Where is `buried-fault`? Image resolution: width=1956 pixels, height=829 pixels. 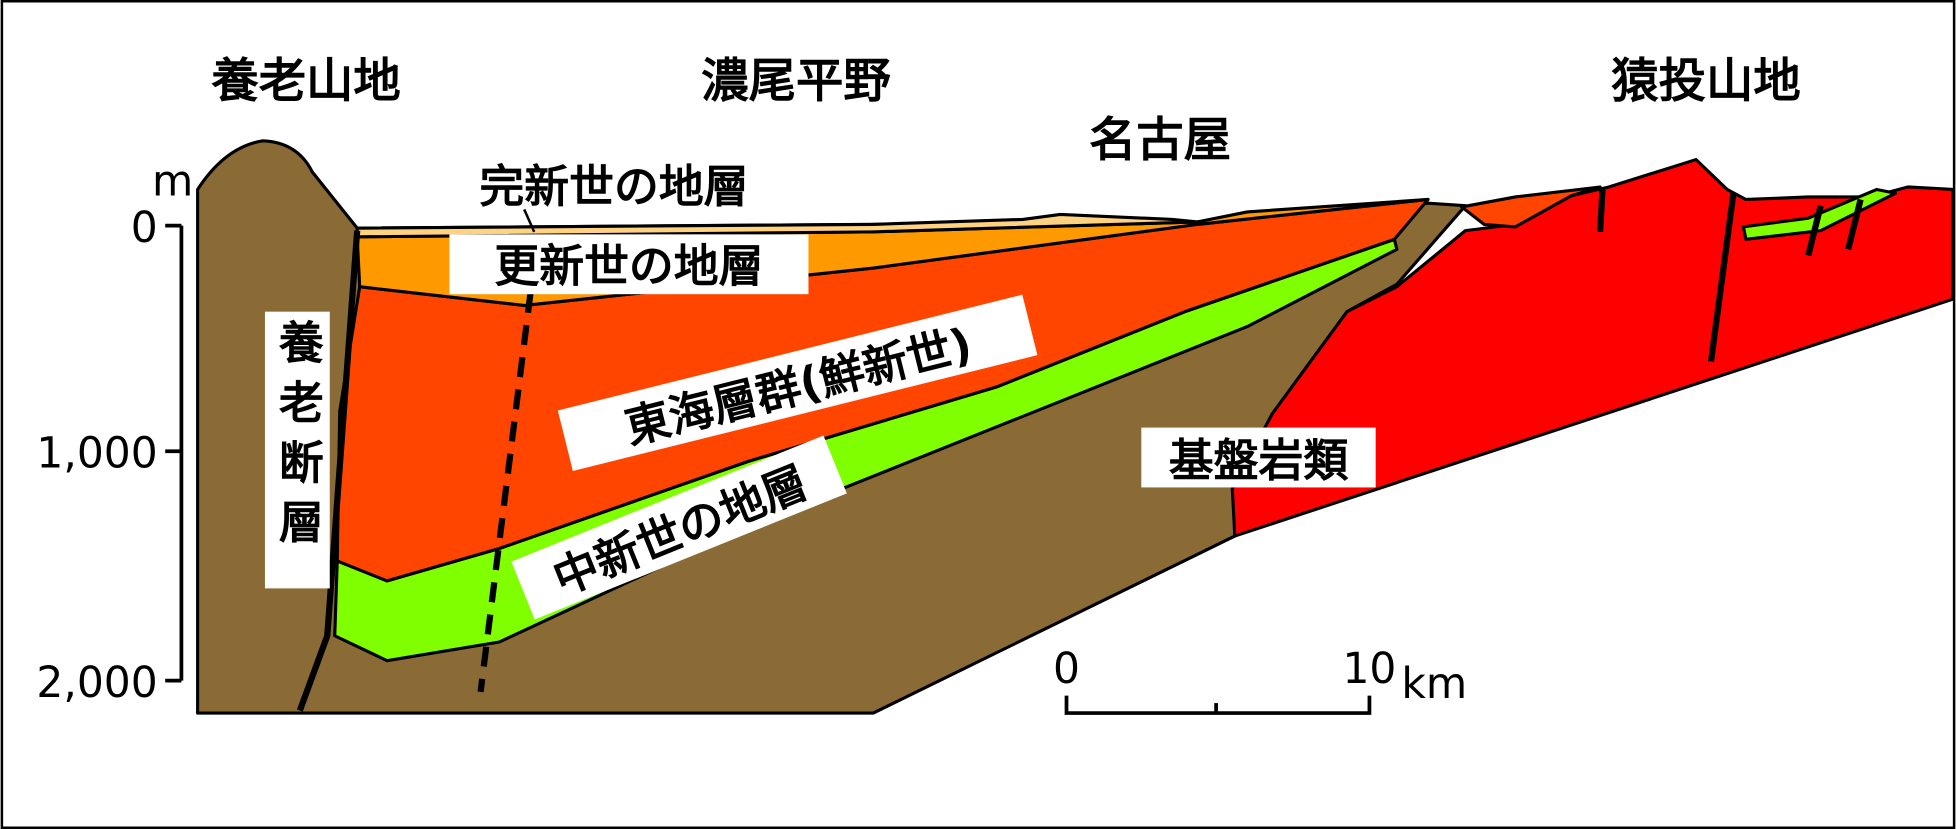 buried-fault is located at coordinates (505, 492).